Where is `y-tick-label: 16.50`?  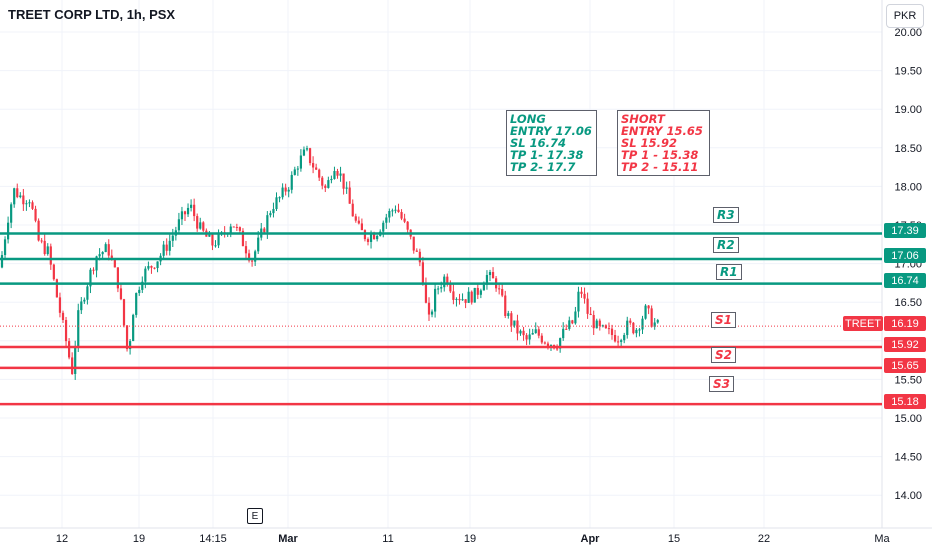
y-tick-label: 16.50 is located at coordinates (908, 303).